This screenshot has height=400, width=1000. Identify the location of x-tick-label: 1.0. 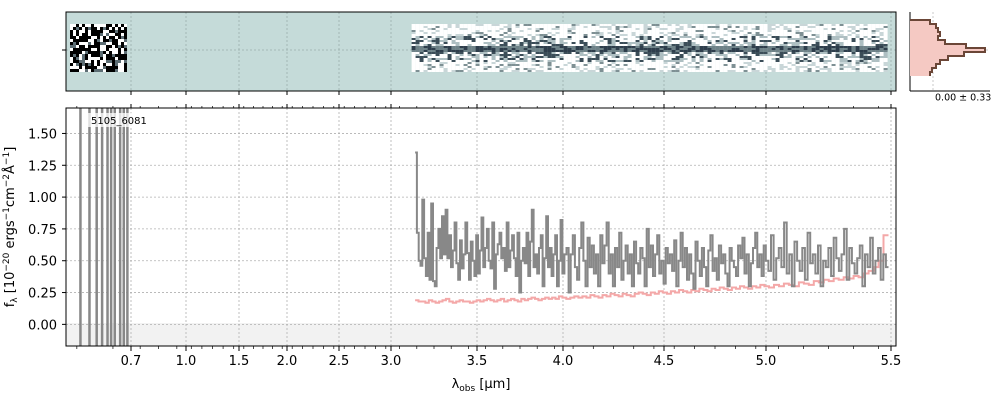
(186, 361).